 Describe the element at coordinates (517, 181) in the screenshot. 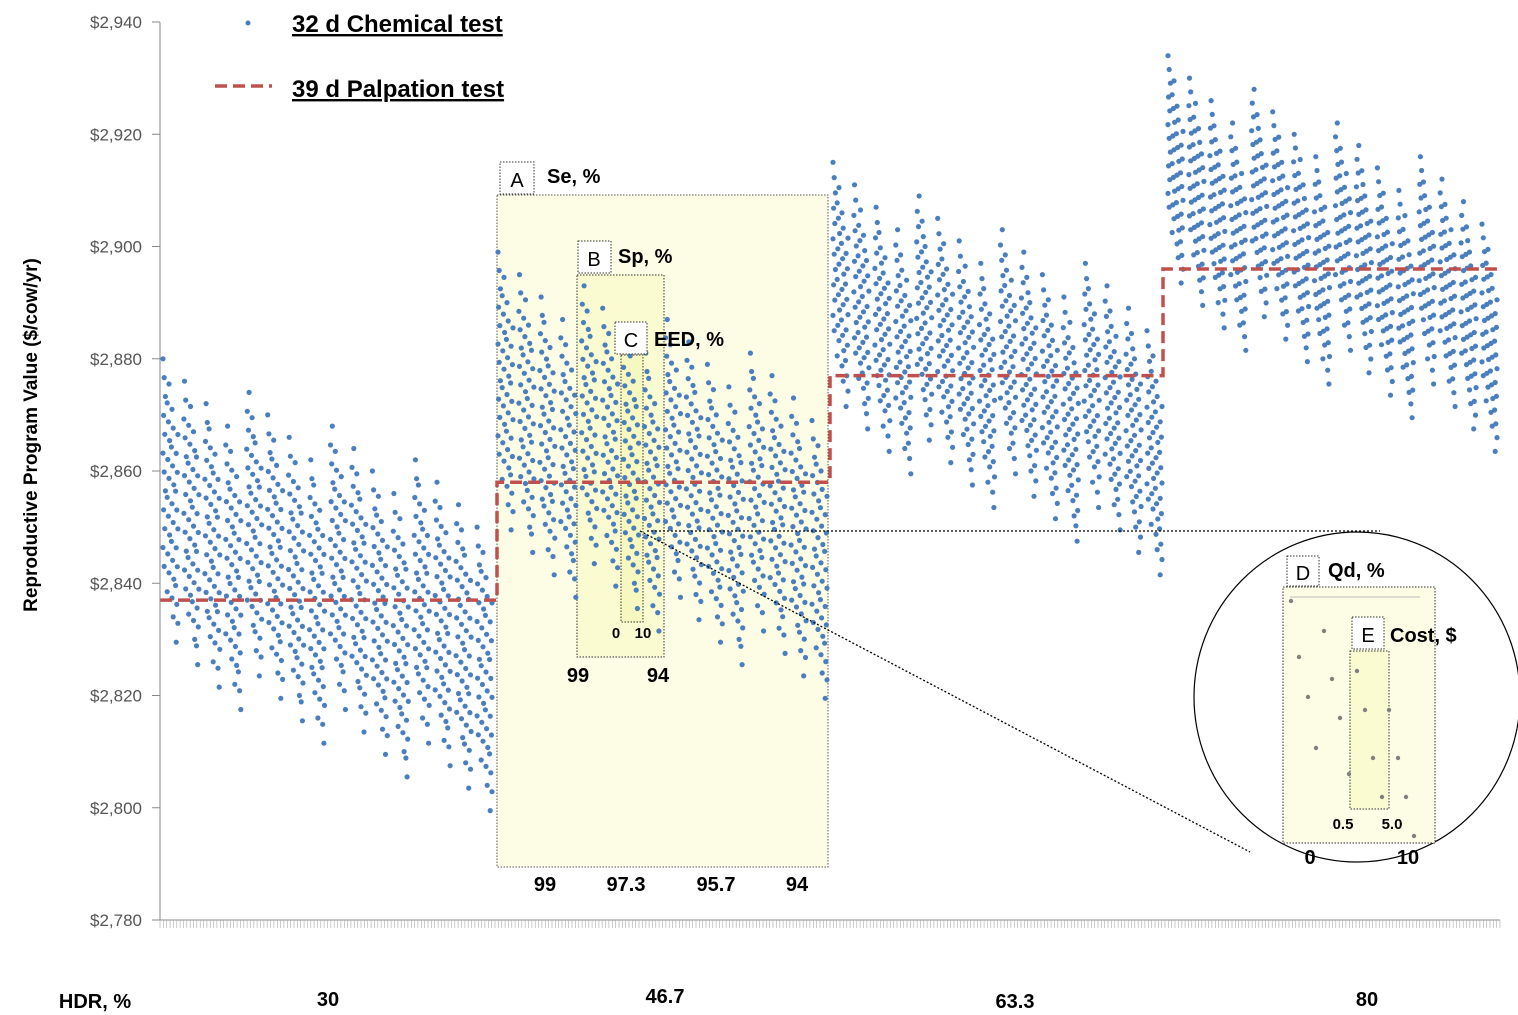

I see `annotation-a-letter: A` at that location.